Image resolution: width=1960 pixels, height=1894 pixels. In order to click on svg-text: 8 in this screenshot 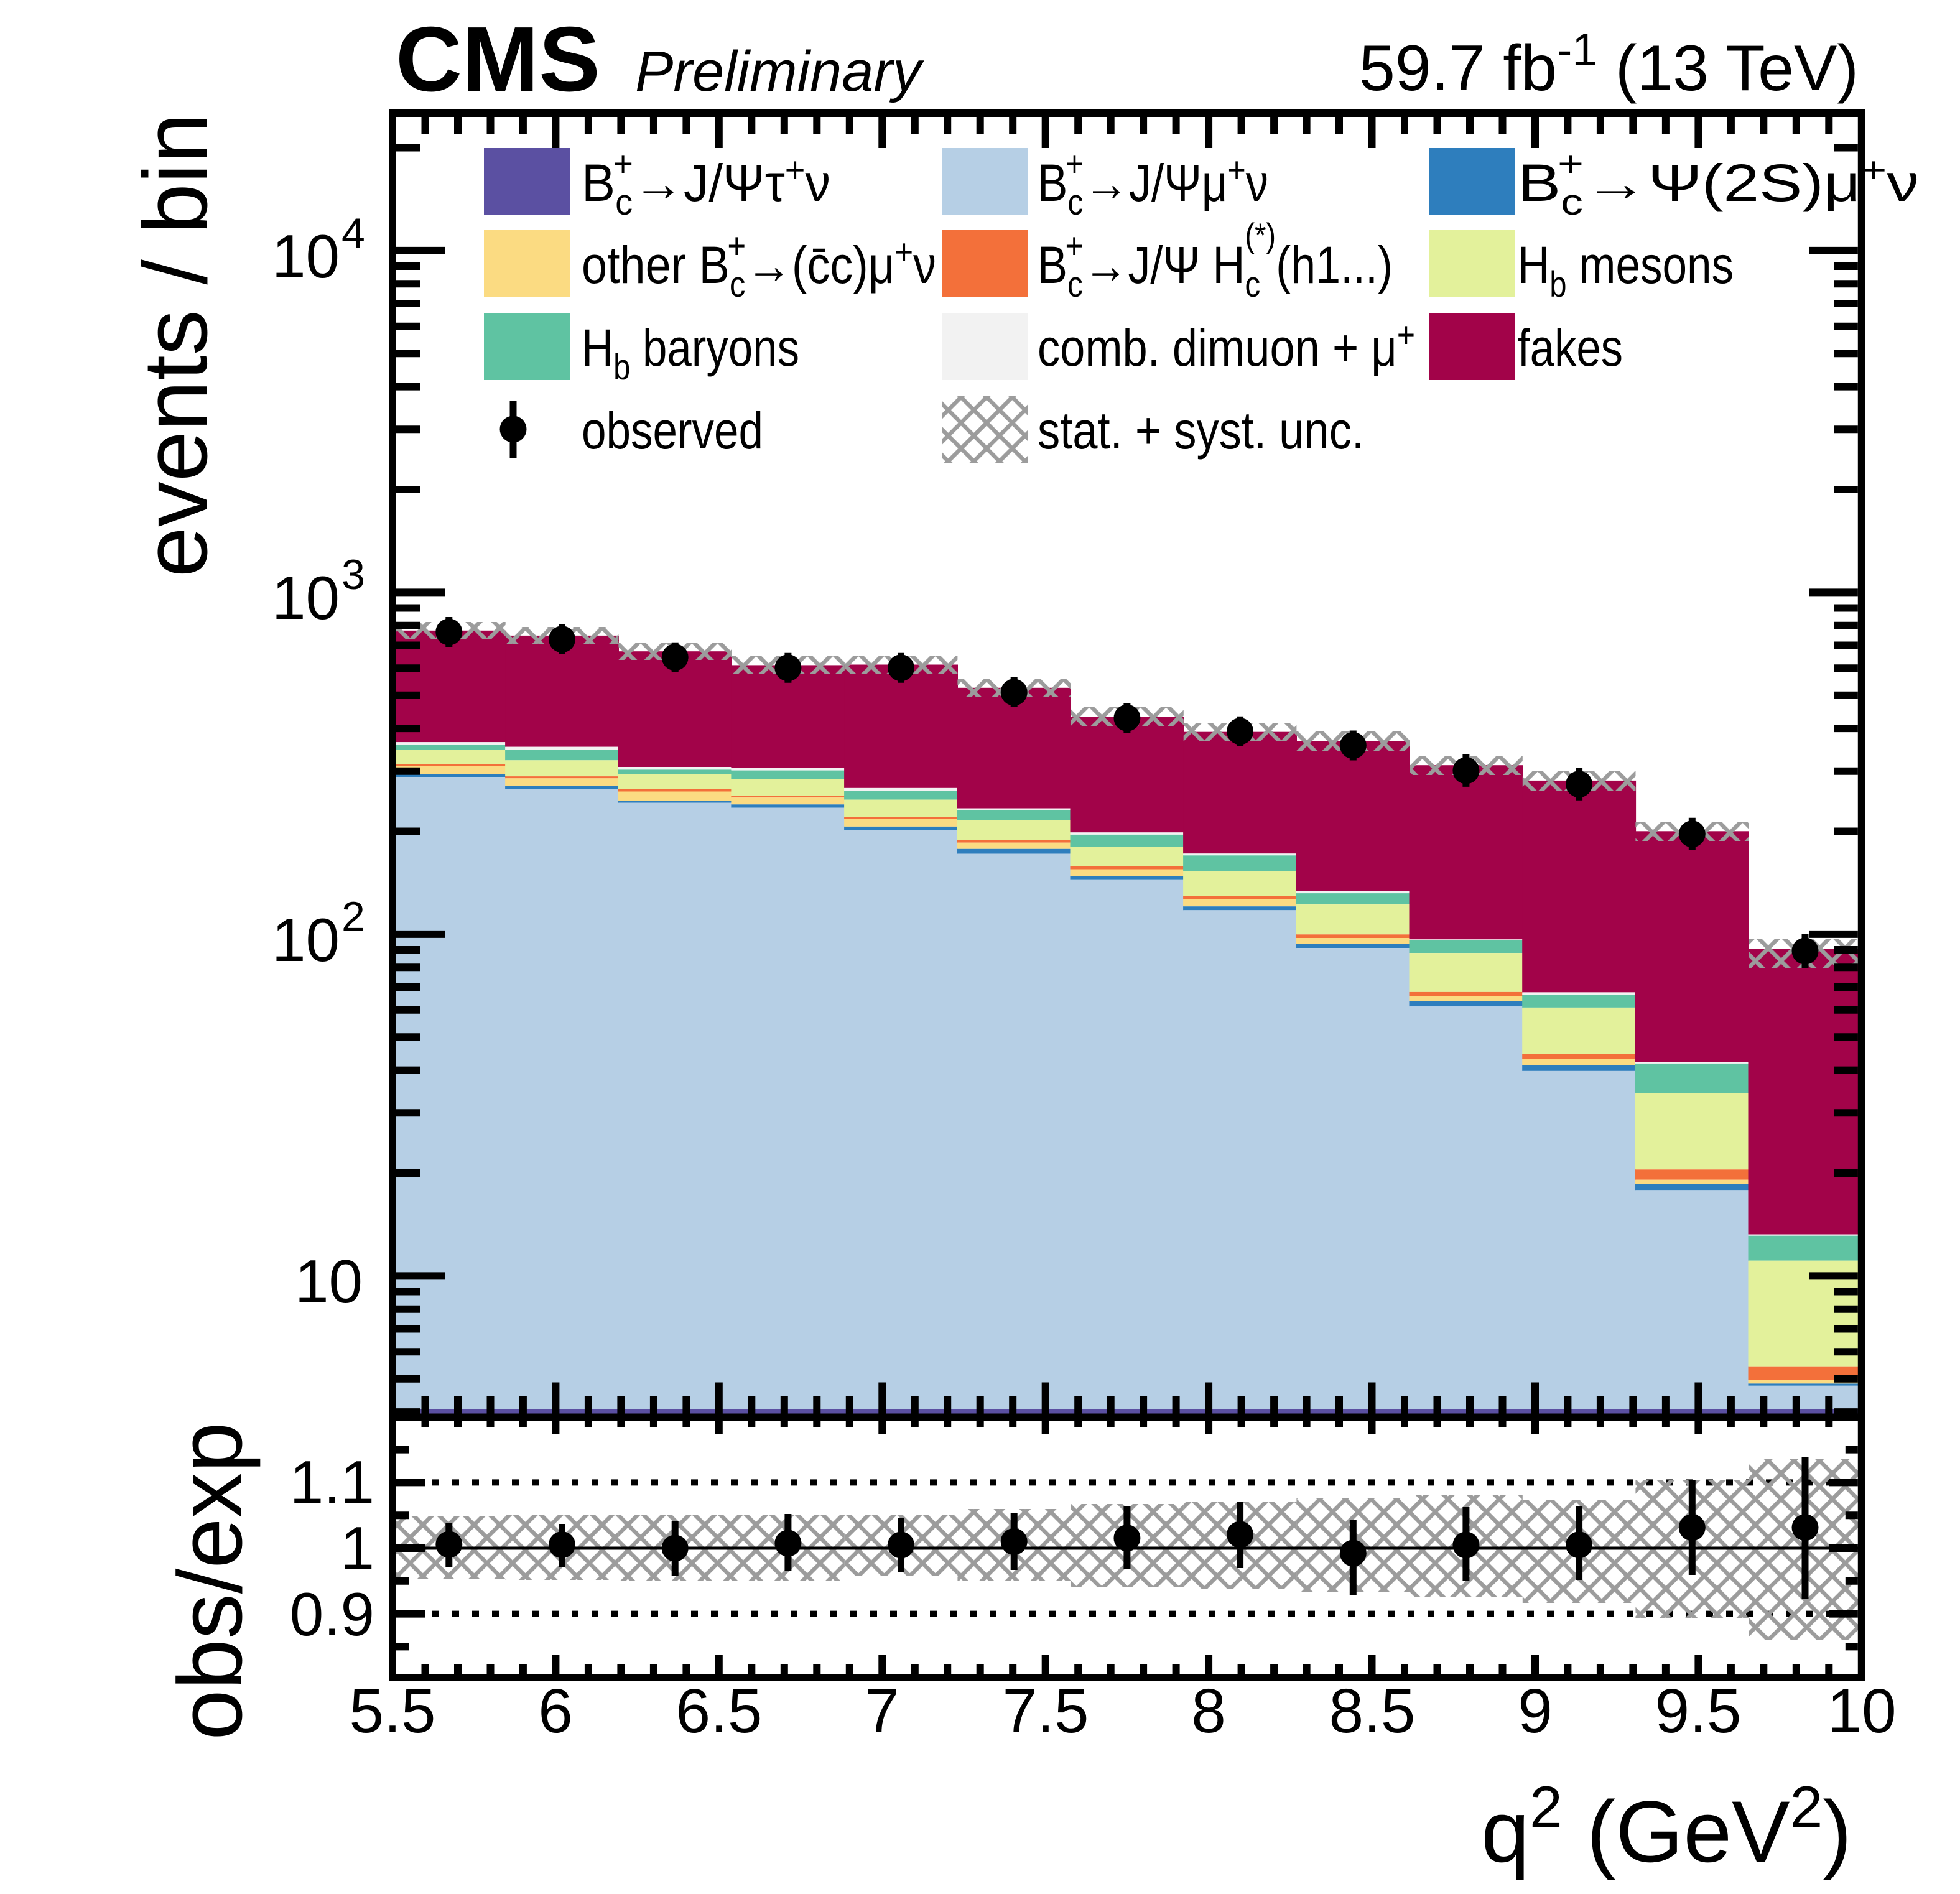, I will do `click(1208, 1711)`.